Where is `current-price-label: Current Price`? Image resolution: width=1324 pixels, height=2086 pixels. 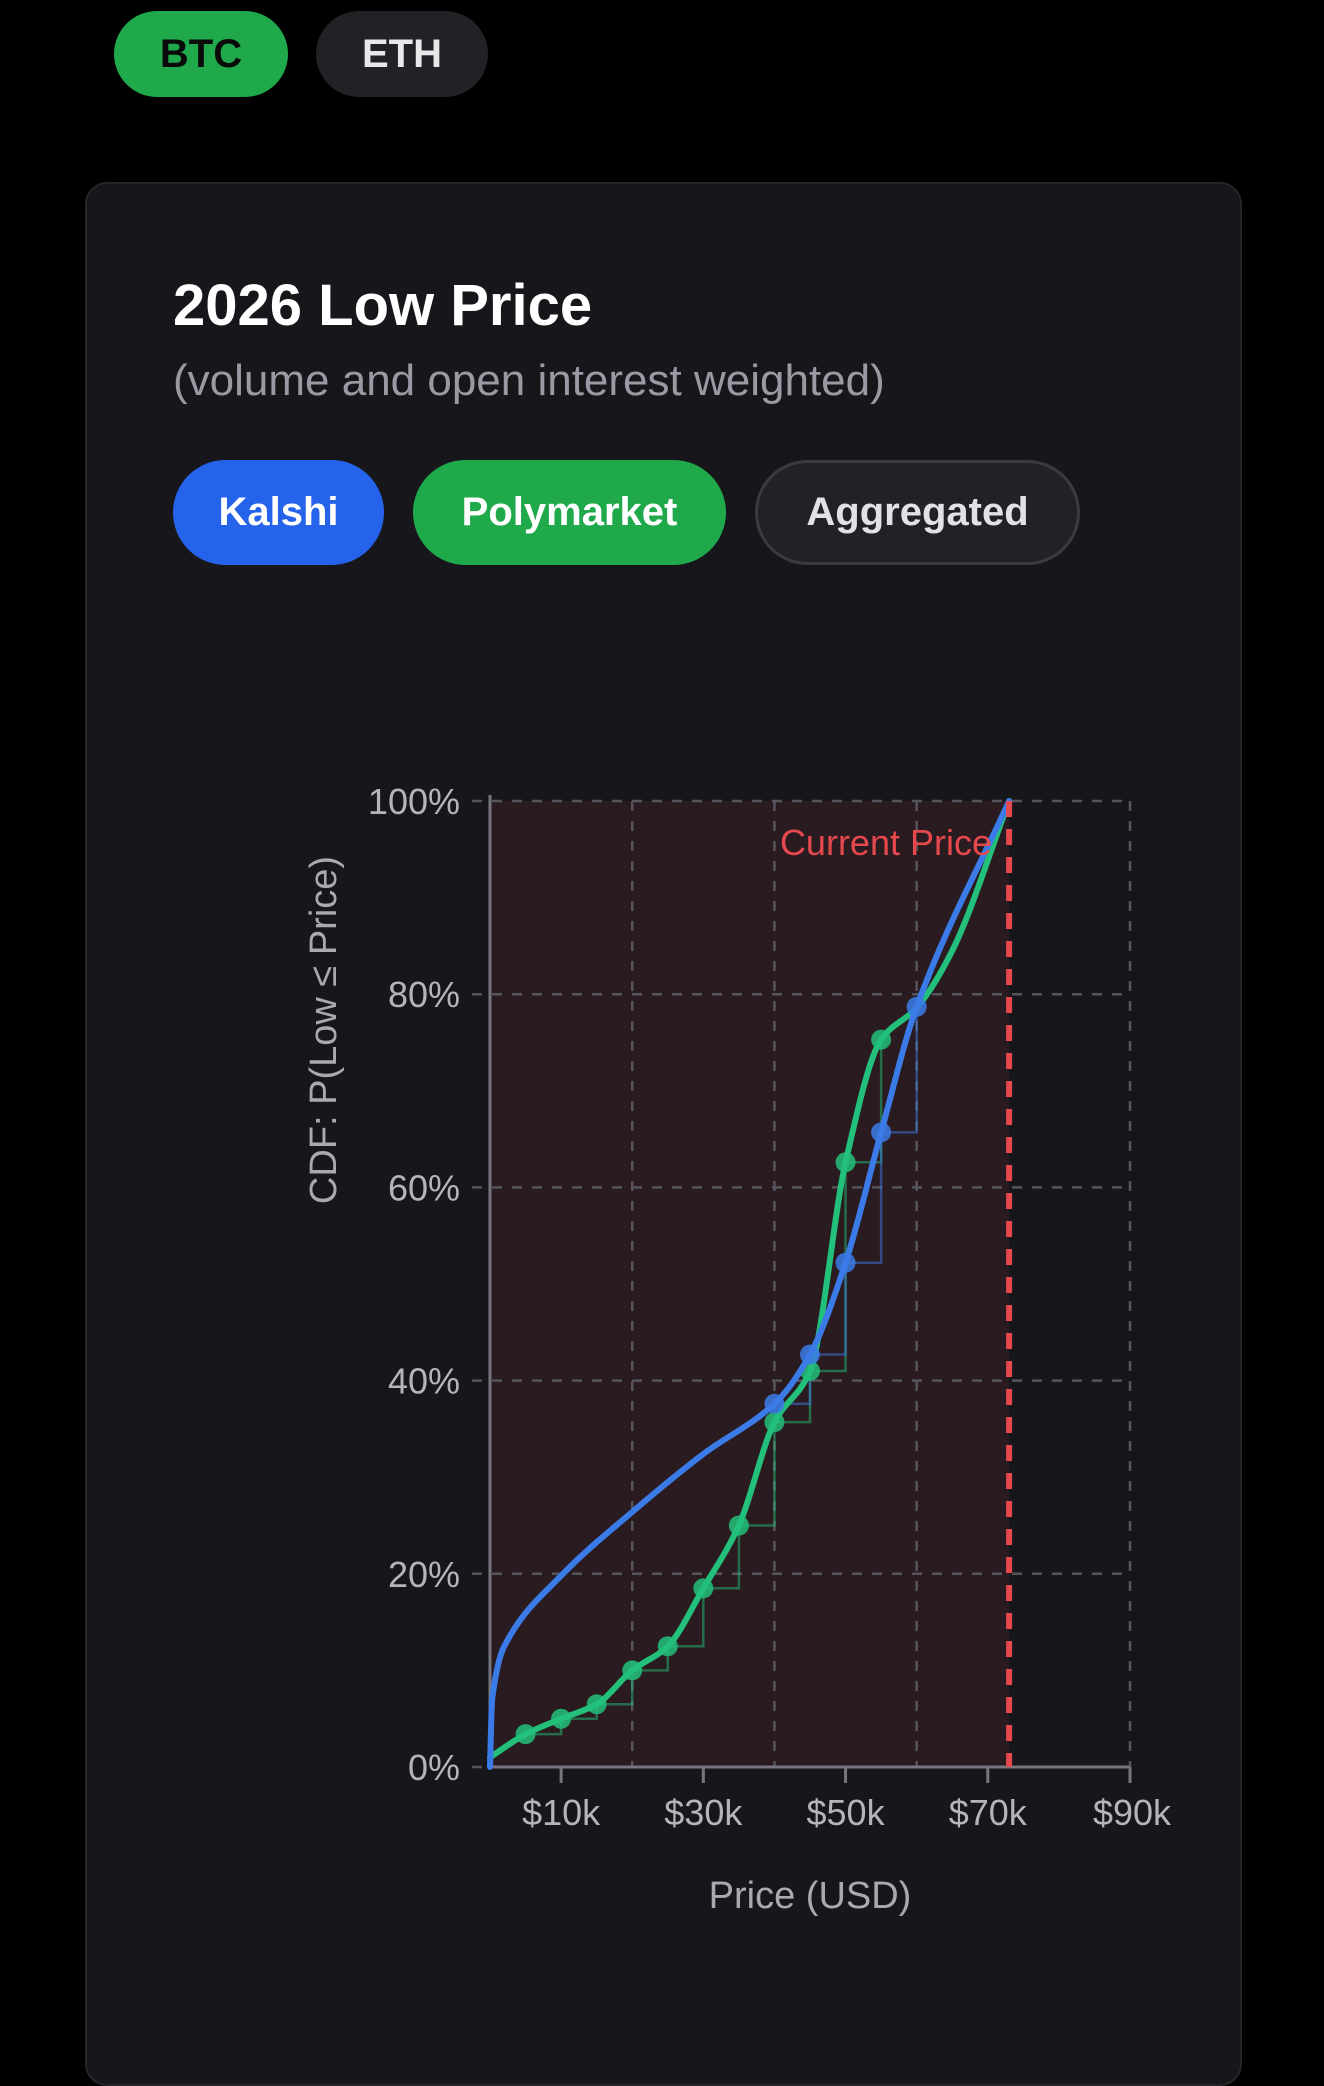 current-price-label: Current Price is located at coordinates (886, 842).